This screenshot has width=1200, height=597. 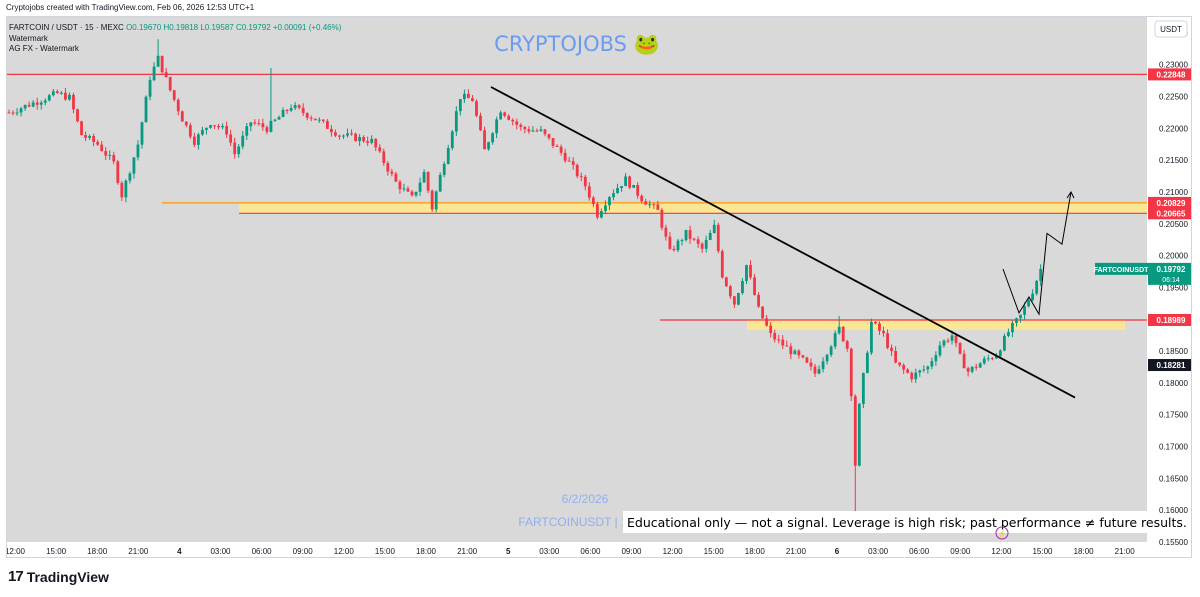 I want to click on y-tick-label: 0.23000, so click(x=1173, y=65).